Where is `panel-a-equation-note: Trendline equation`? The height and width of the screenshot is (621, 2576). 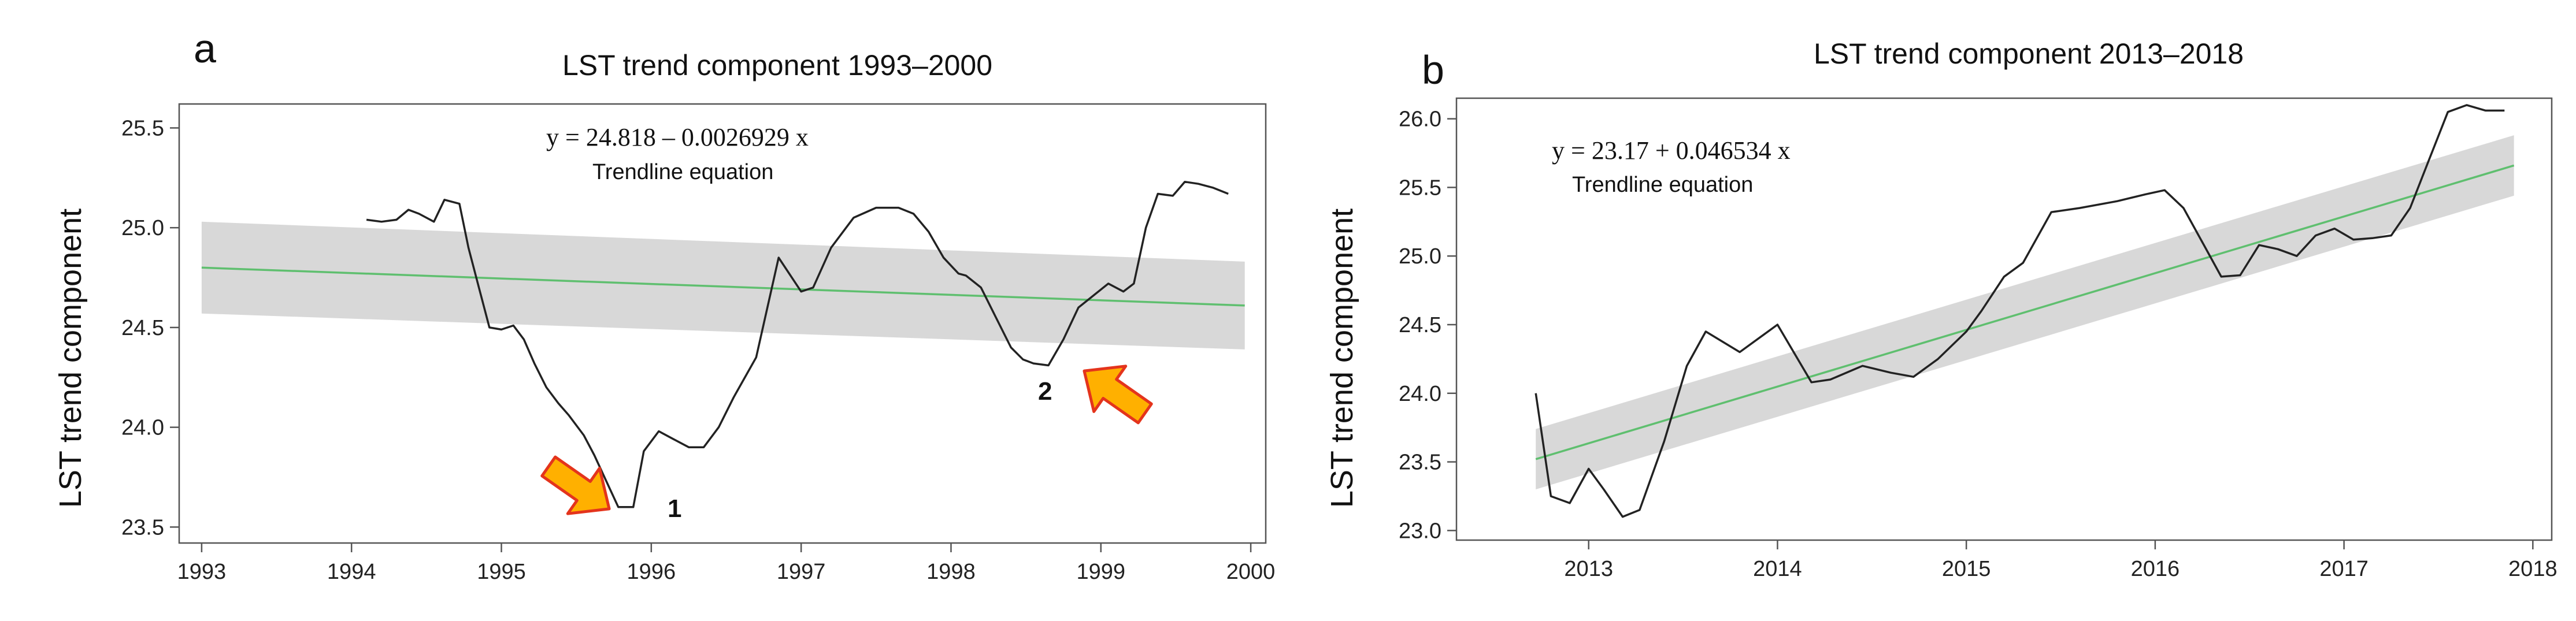
panel-a-equation-note: Trendline equation is located at coordinates (682, 172).